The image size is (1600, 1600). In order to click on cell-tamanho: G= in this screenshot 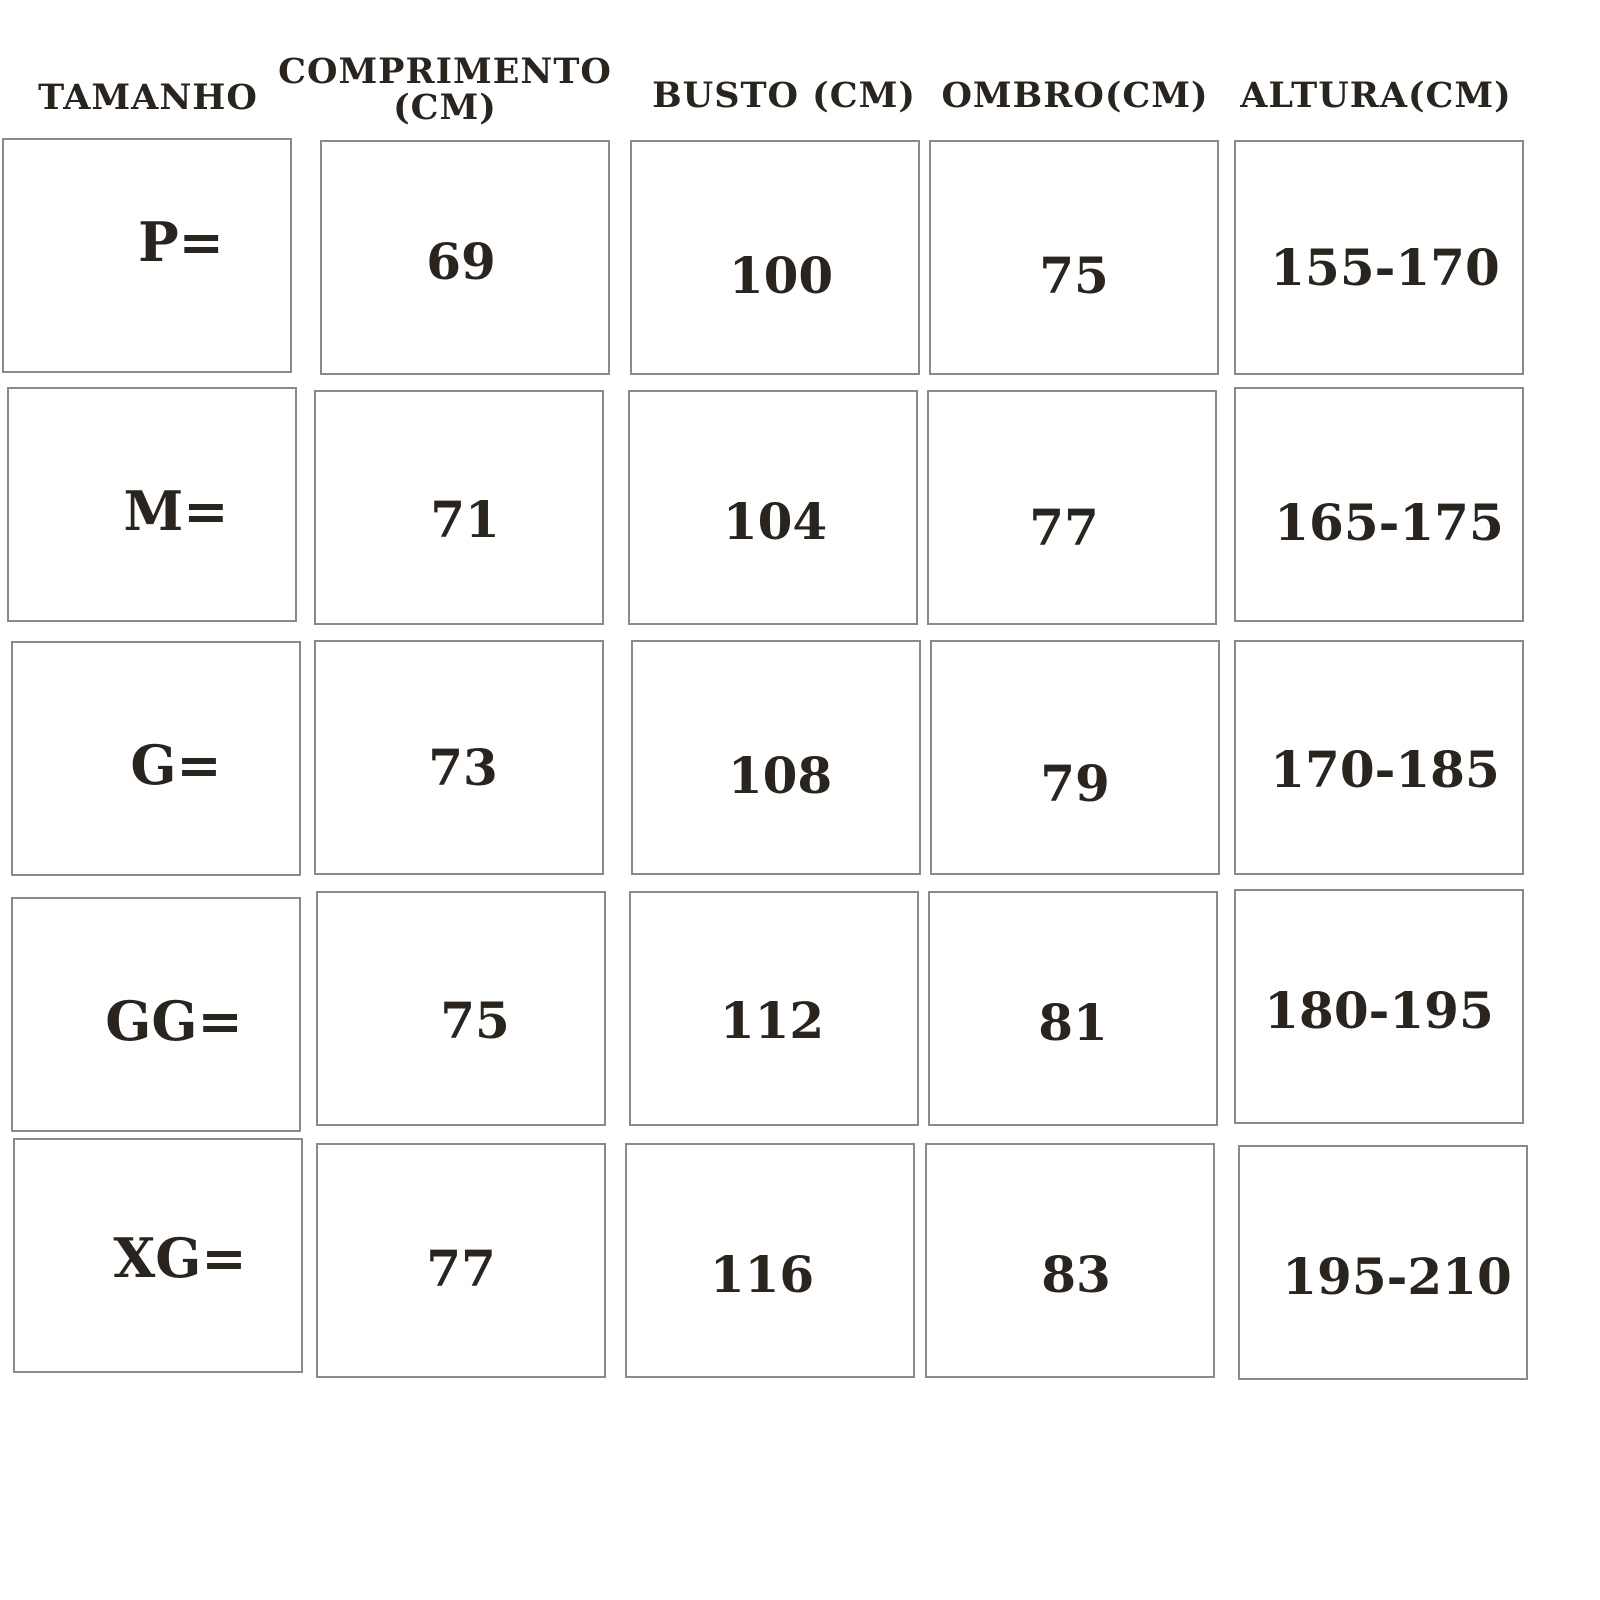, I will do `click(156, 758)`.